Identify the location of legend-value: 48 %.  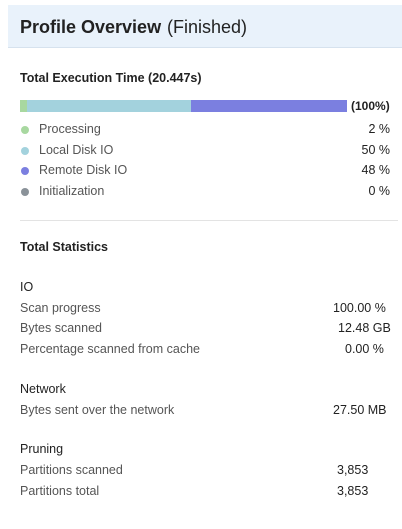
(376, 170).